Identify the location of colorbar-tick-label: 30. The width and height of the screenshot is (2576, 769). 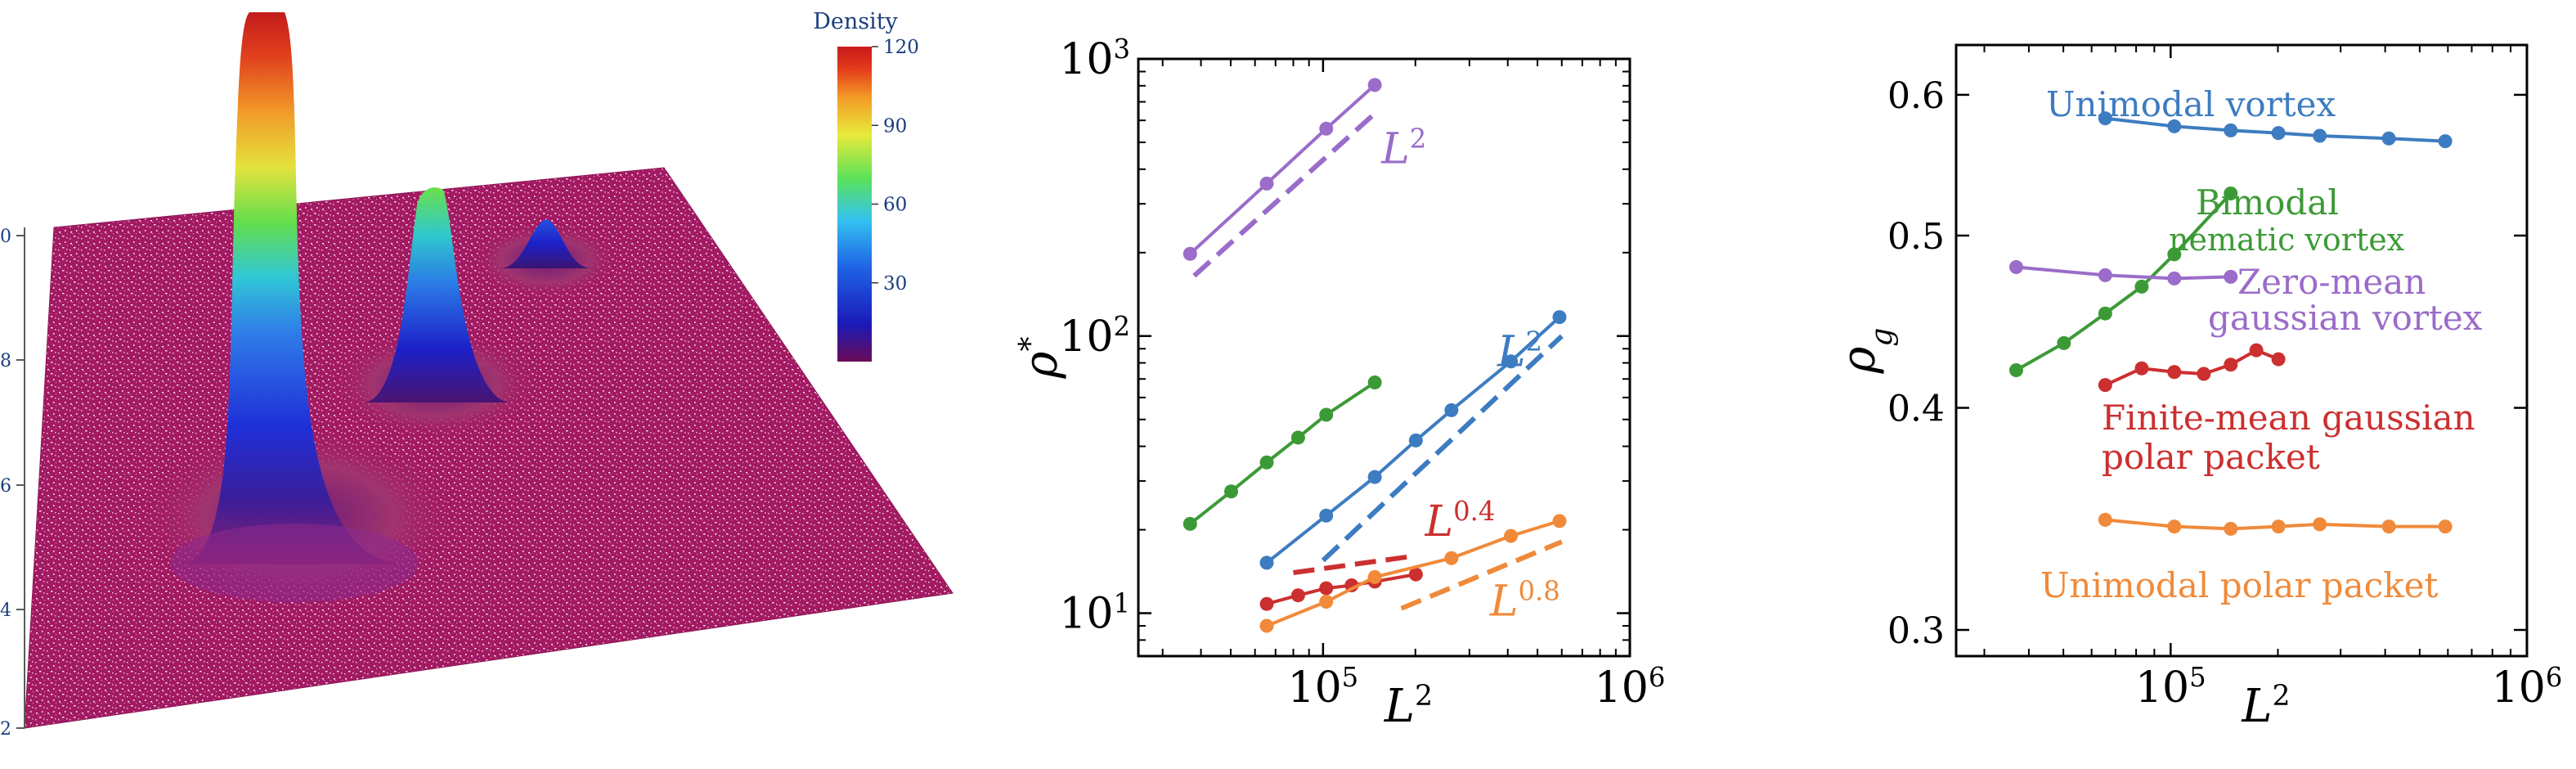
(895, 284).